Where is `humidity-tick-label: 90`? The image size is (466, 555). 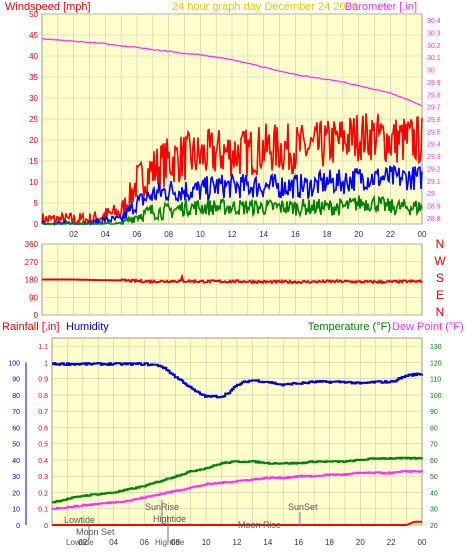 humidity-tick-label: 90 is located at coordinates (16, 380).